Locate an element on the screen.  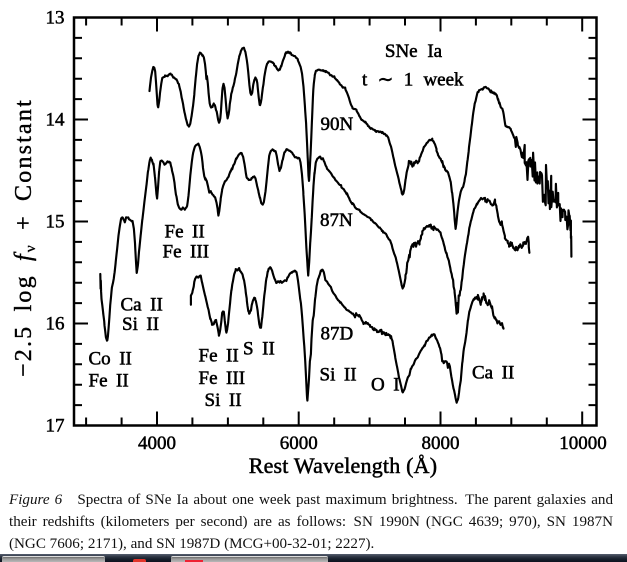
svg-text: 10000 is located at coordinates (583, 443).